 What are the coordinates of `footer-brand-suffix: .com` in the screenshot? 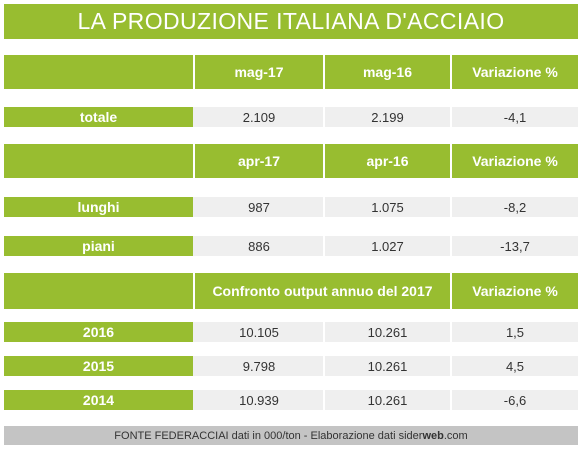 It's located at (455, 435).